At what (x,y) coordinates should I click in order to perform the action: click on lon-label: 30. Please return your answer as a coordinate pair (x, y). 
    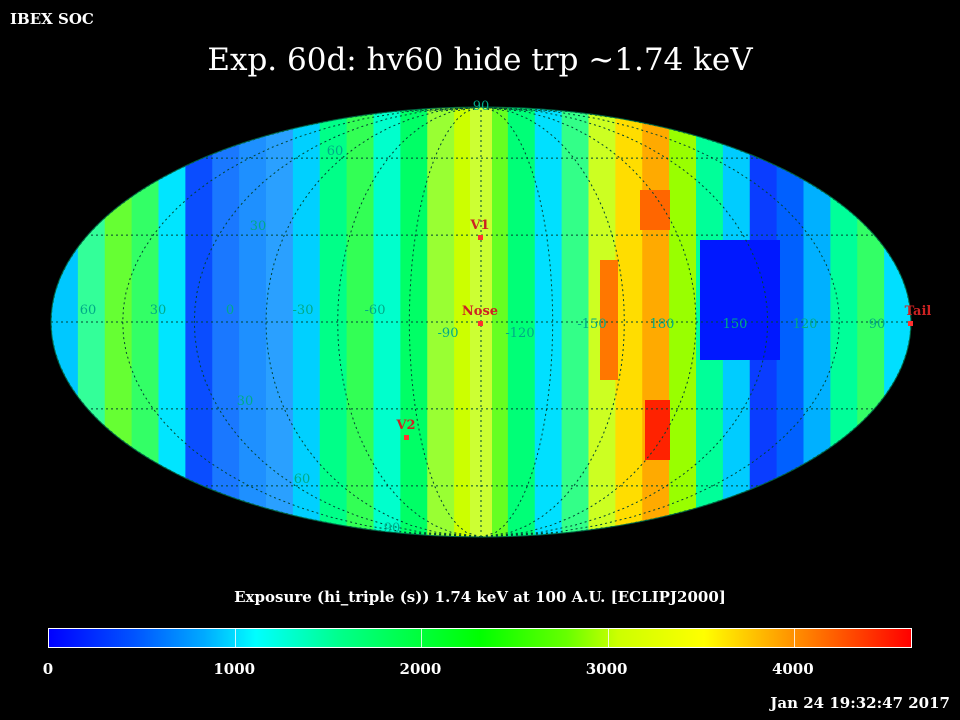
    Looking at the image, I should click on (158, 310).